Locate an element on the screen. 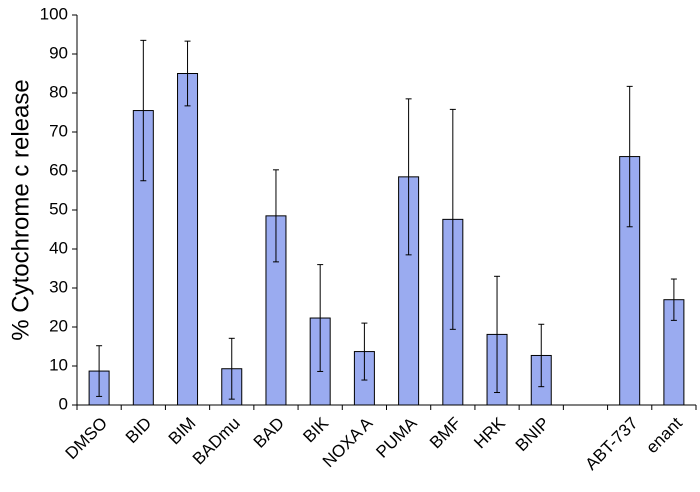 This screenshot has height=492, width=700. x-tick-label: BID is located at coordinates (138, 430).